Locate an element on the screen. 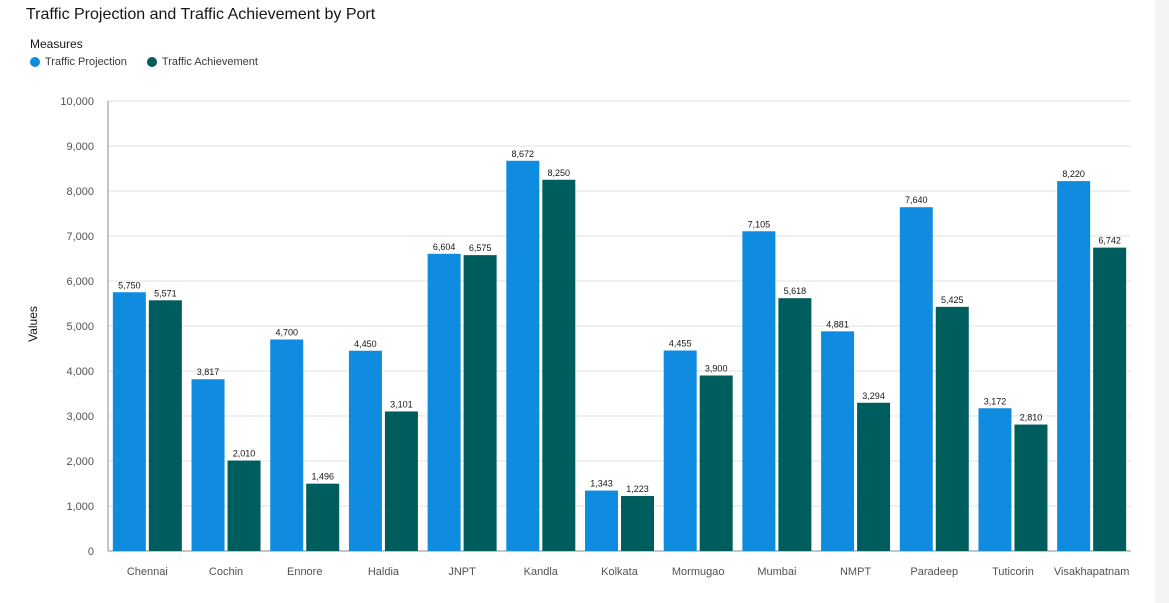 The image size is (1169, 603). x-tick-label: Mumbai is located at coordinates (776, 572).